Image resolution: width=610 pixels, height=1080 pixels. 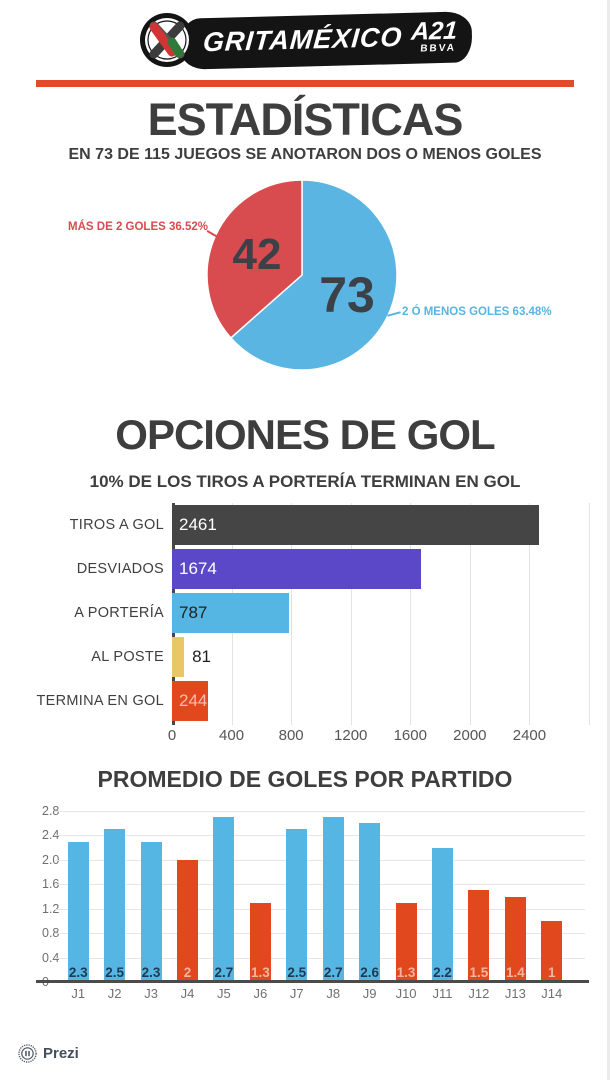 I want to click on pie-label-2-o-menos-goles: 2 Ó MENOS GOLES 63.48%, so click(x=477, y=312).